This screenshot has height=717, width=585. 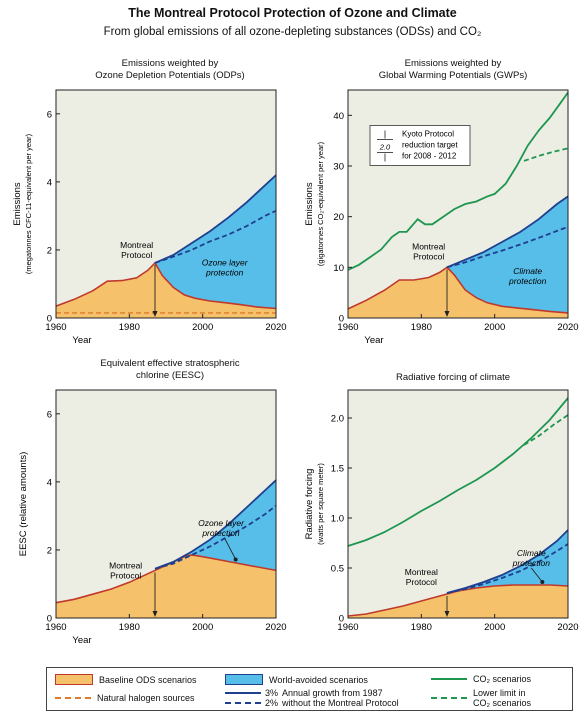 I want to click on rf-co2-lower-line, so click(x=546, y=430).